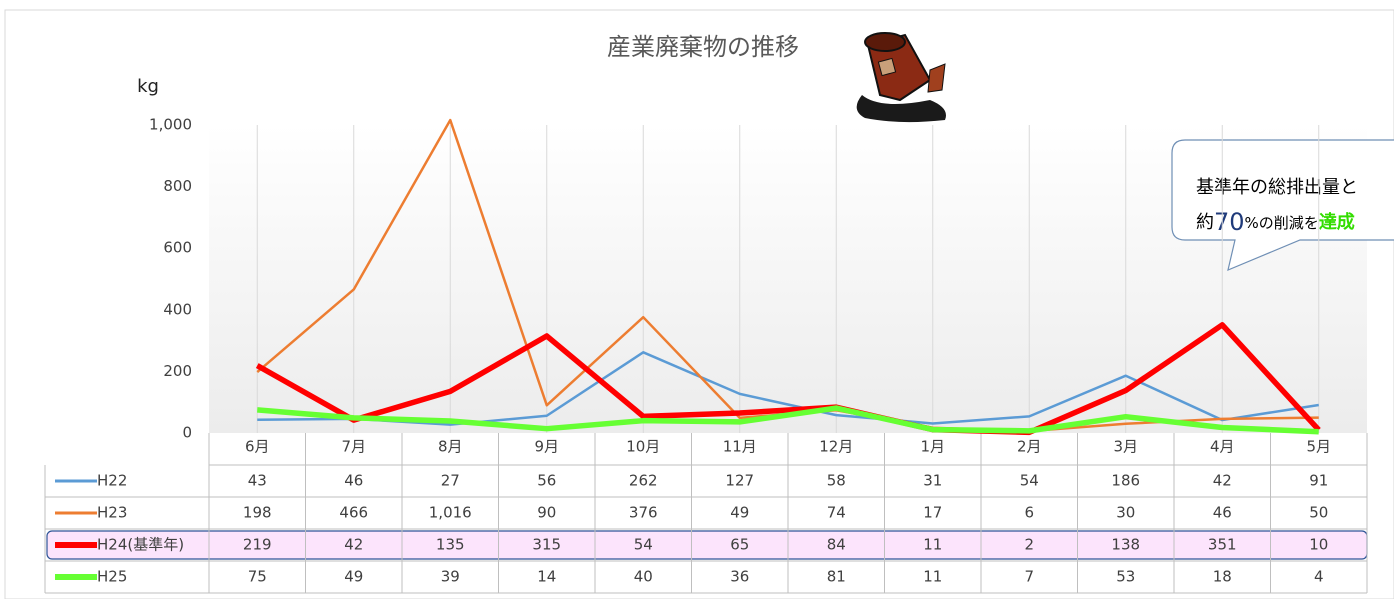  Describe the element at coordinates (450, 481) in the screenshot. I see `table-cell: 27` at that location.